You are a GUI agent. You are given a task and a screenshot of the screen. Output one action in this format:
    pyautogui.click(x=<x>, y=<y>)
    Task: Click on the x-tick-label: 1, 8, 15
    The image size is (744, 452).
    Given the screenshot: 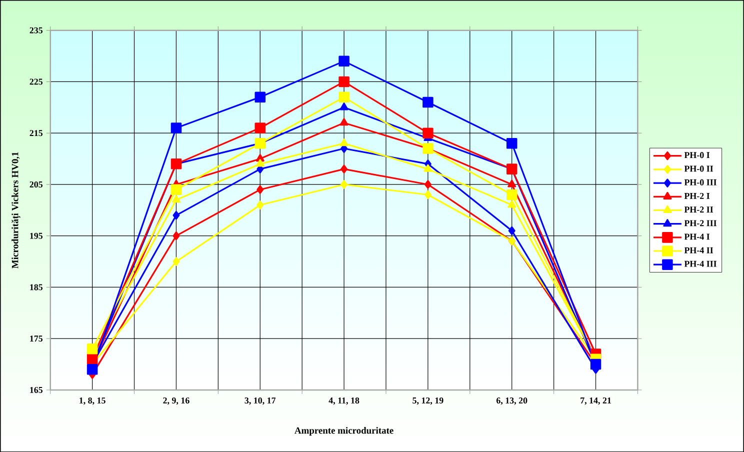 What is the action you would take?
    pyautogui.click(x=93, y=401)
    